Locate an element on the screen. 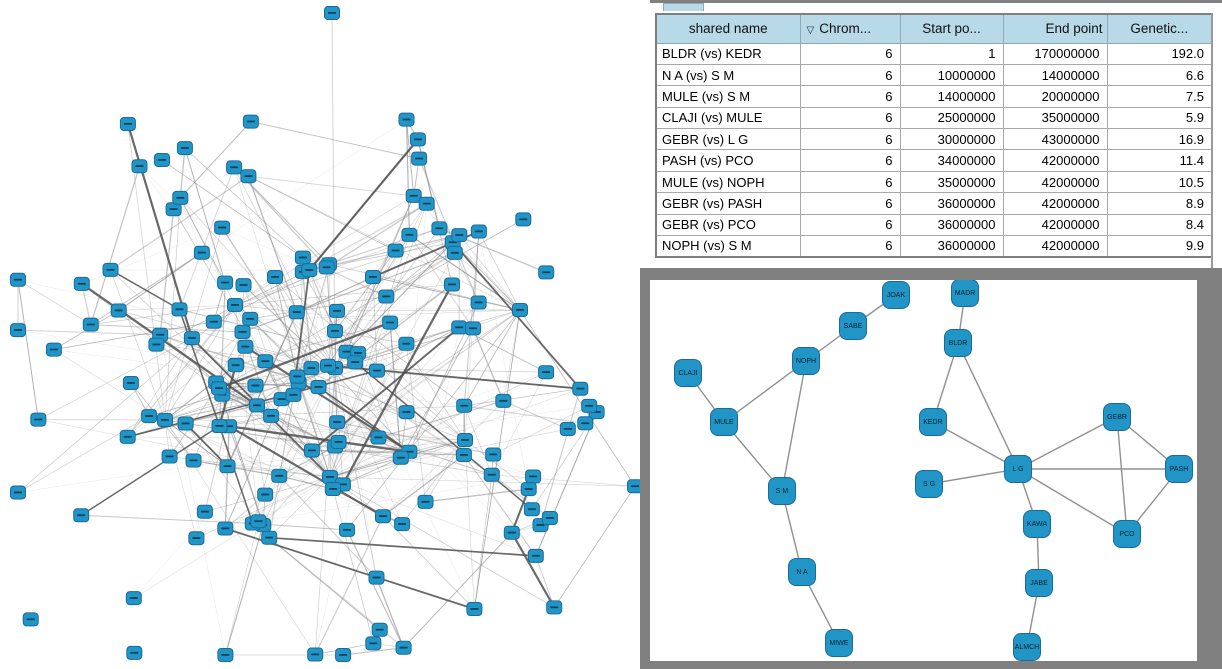 The width and height of the screenshot is (1222, 669). cell-value: 9.9 is located at coordinates (1159, 246).